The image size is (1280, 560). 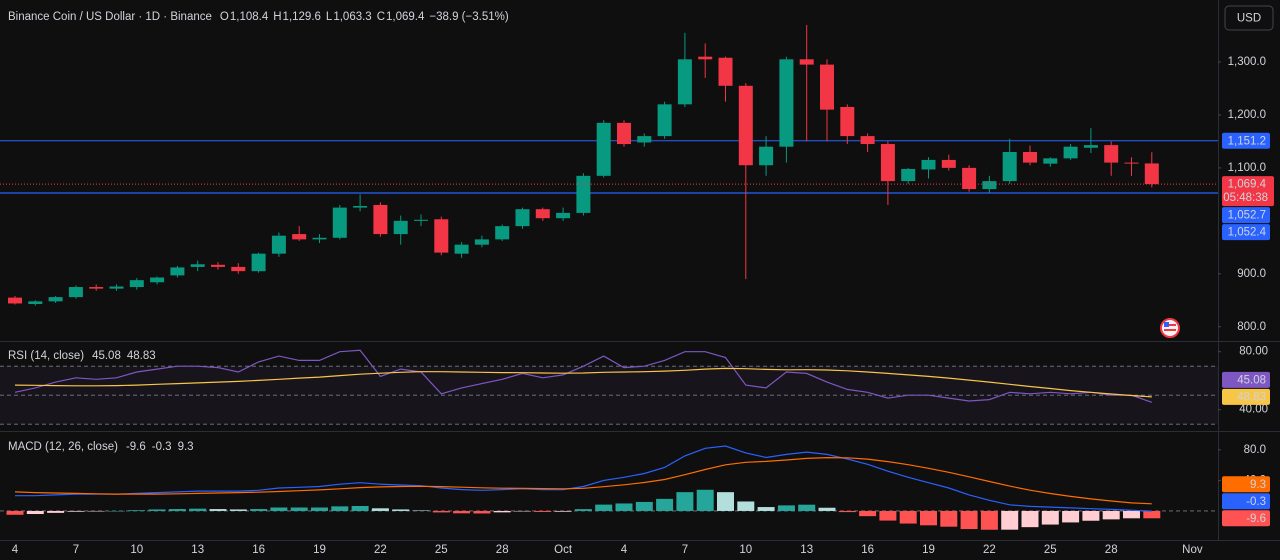 I want to click on countdown: 05:48:38, so click(x=1245, y=198).